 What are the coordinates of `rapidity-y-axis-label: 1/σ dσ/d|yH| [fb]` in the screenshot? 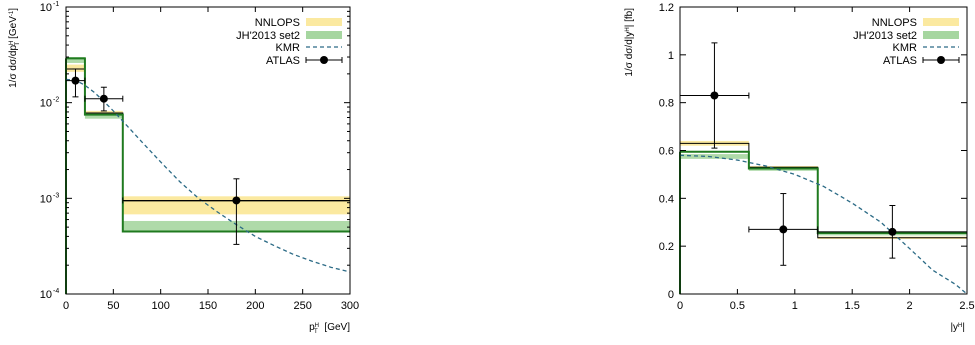 It's located at (629, 42).